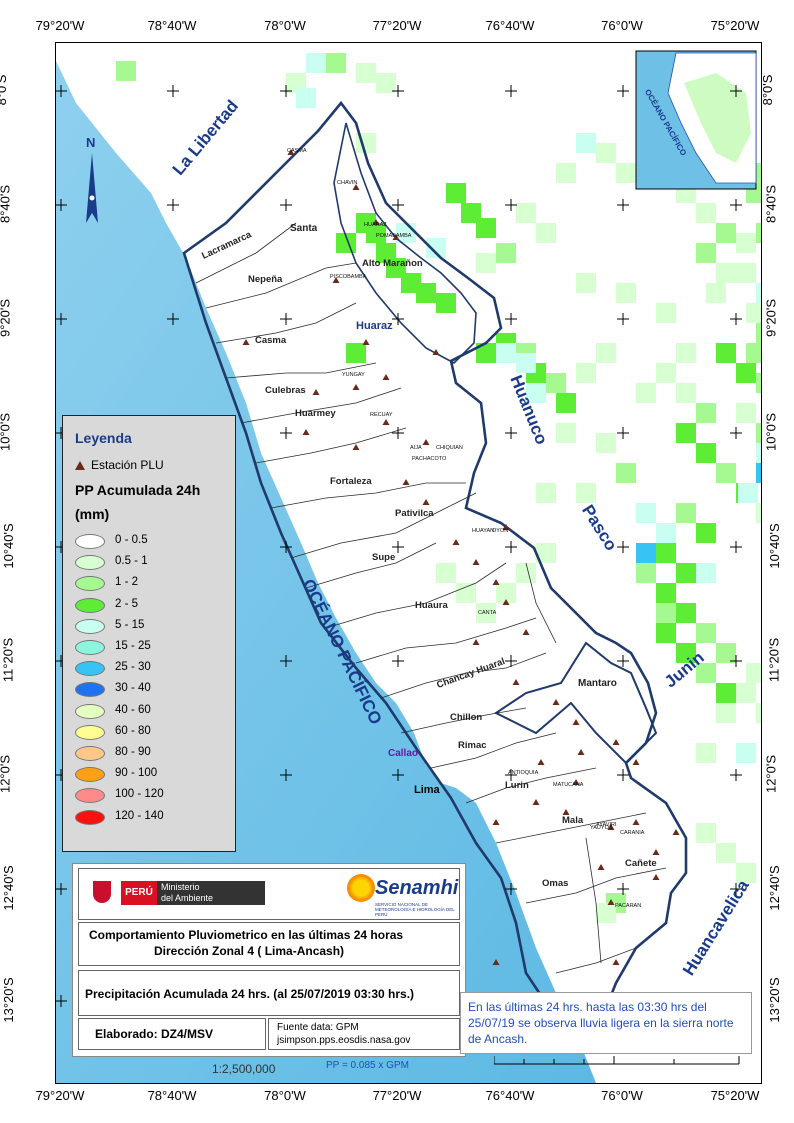  I want to click on legend-class: 30 - 40, so click(150, 690).